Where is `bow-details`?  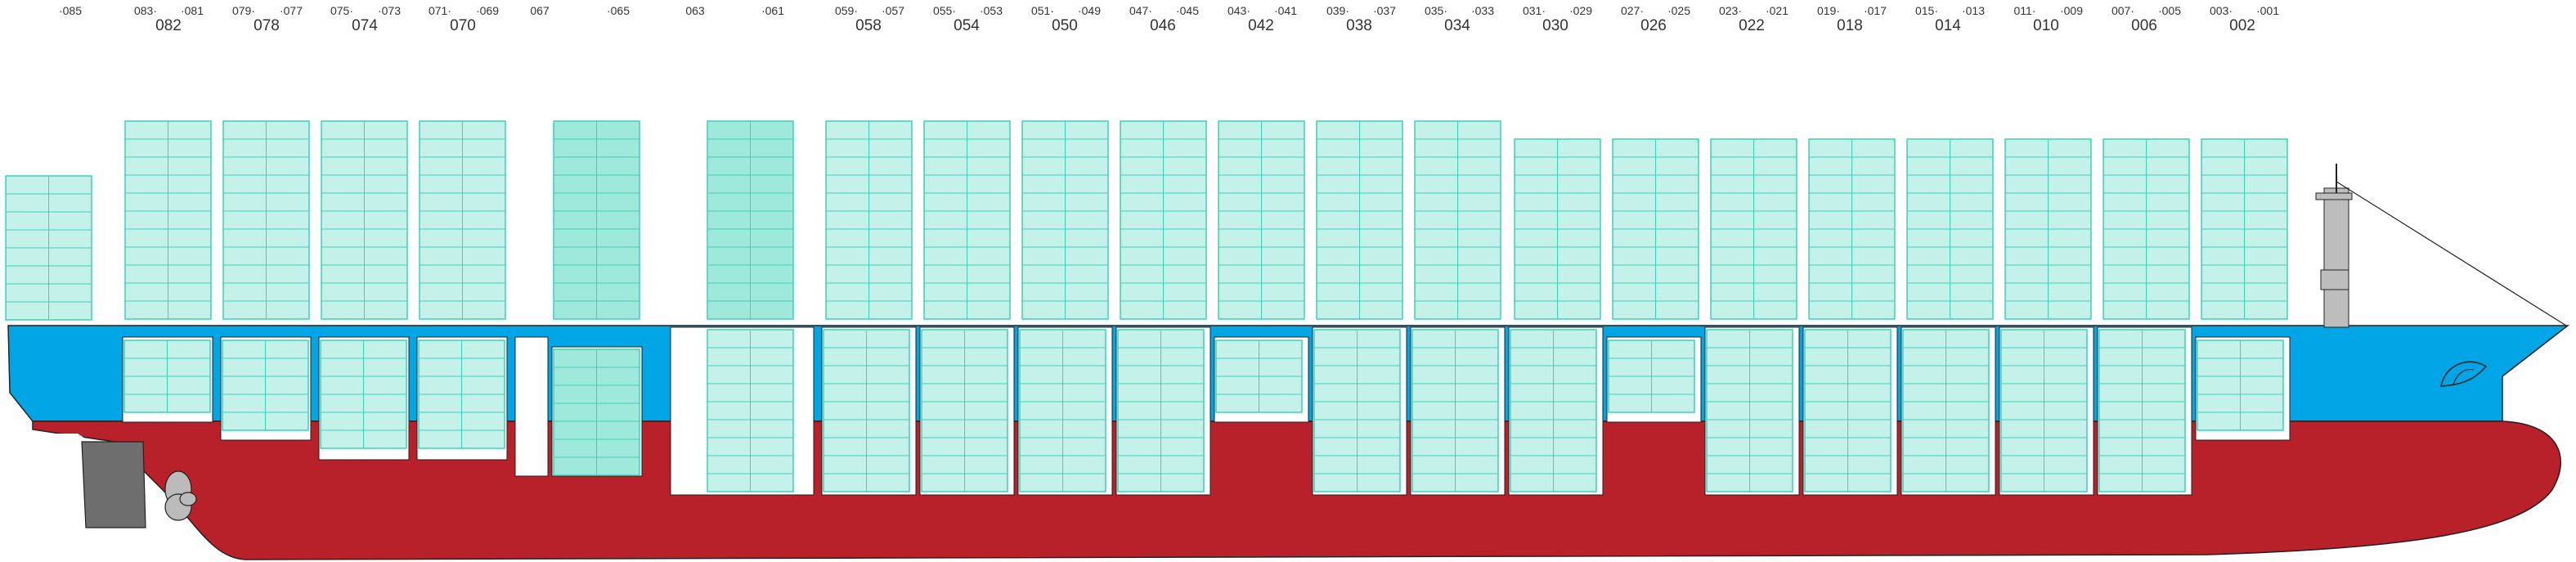
bow-details is located at coordinates (2441, 275).